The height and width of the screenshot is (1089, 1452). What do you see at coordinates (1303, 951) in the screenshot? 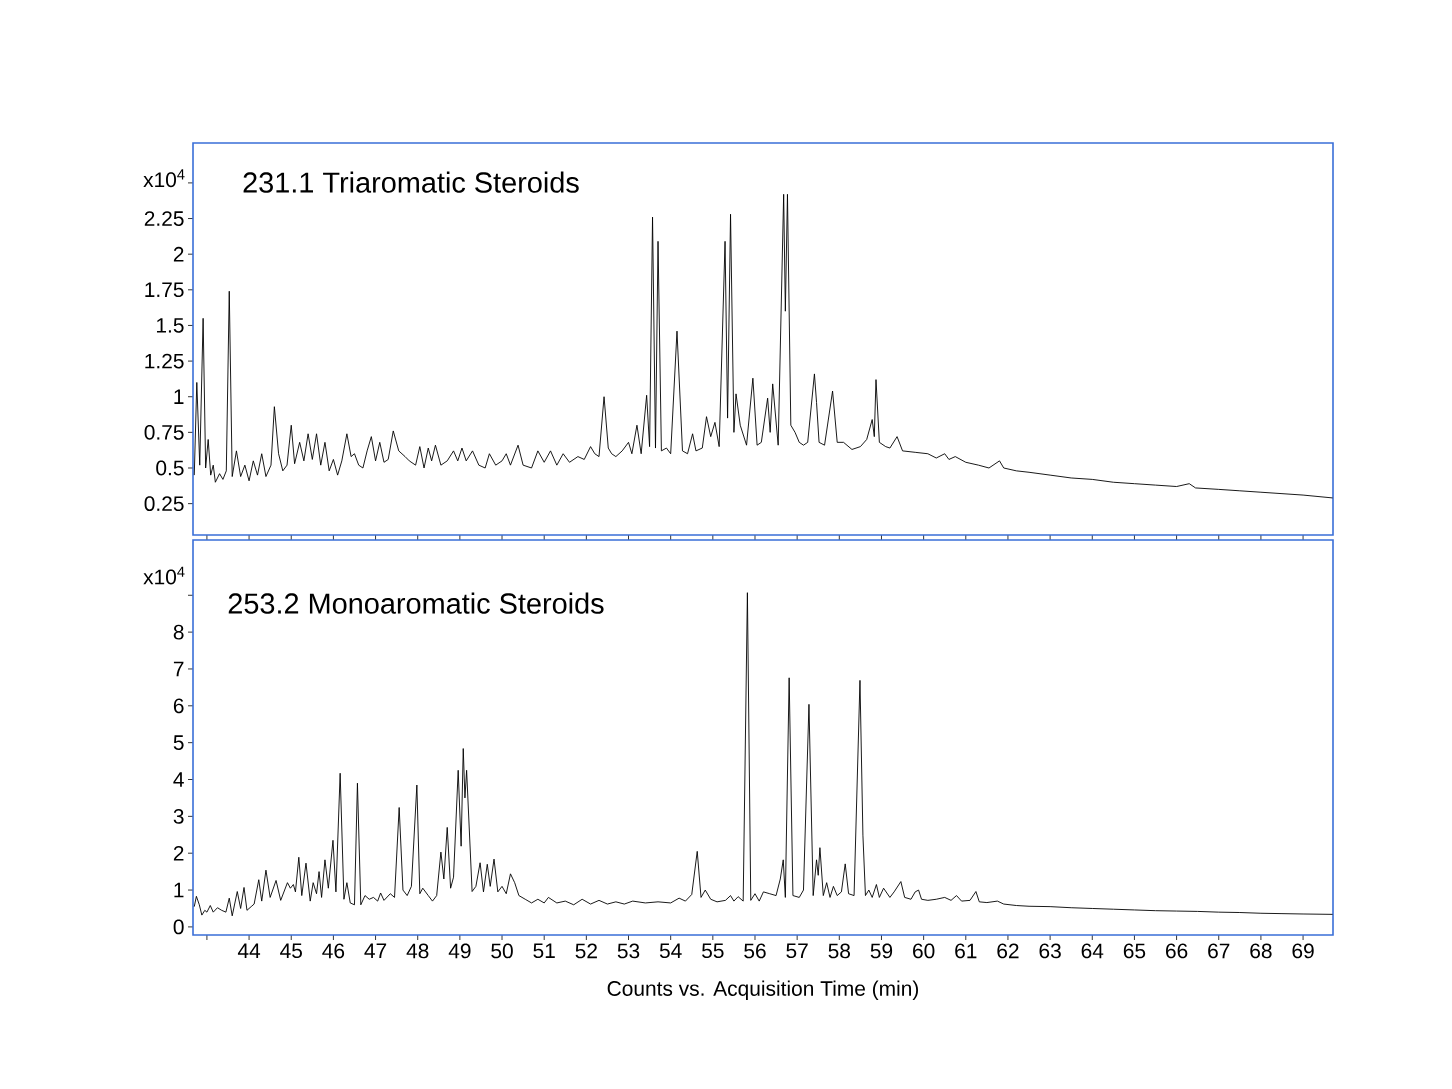
I see `x-tick-label: 69` at bounding box center [1303, 951].